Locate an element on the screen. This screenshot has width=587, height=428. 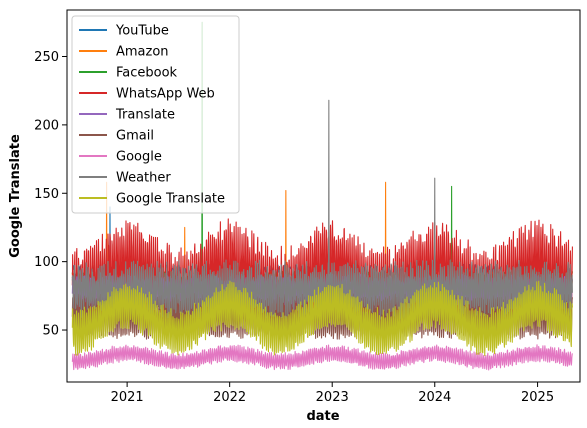
legend-label-gmail: Gmail is located at coordinates (135, 136).